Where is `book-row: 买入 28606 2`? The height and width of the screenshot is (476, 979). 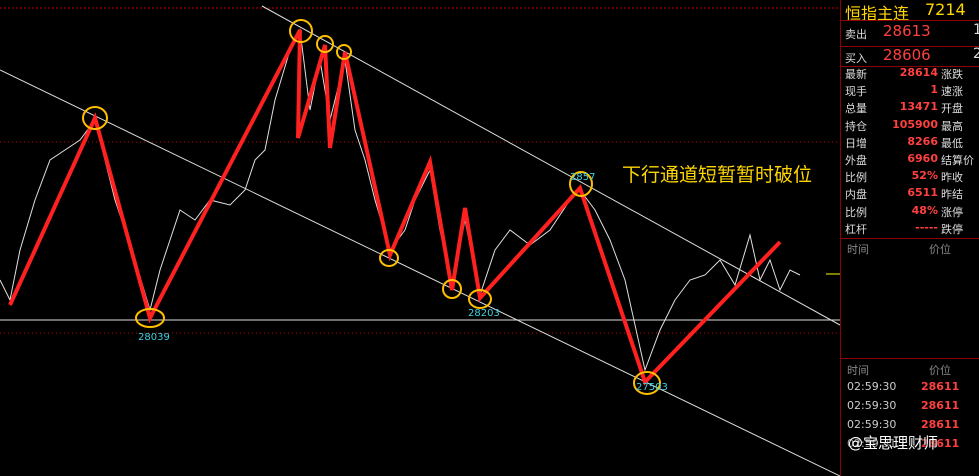
book-row: 买入 28606 2 is located at coordinates (910, 57).